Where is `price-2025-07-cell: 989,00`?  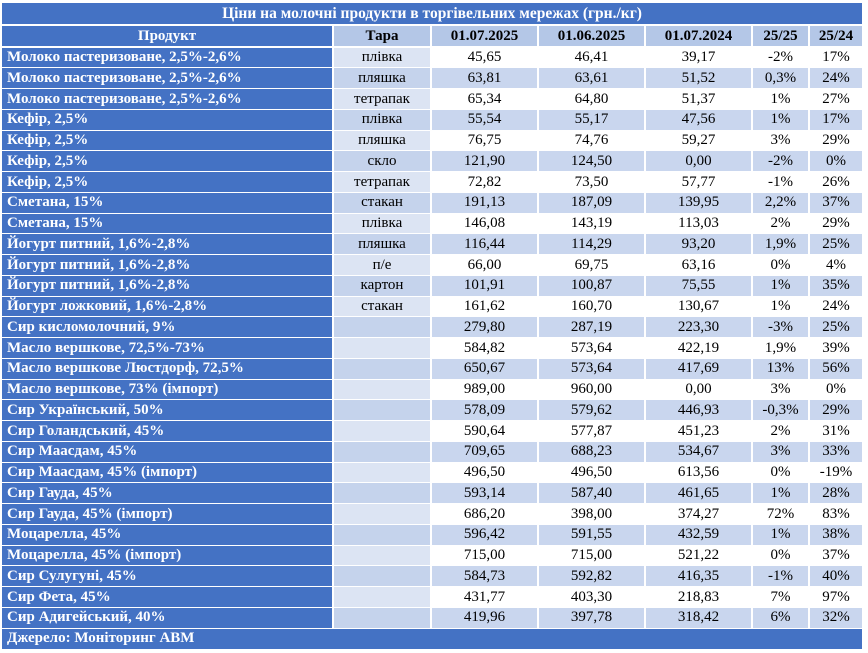 price-2025-07-cell: 989,00 is located at coordinates (485, 390).